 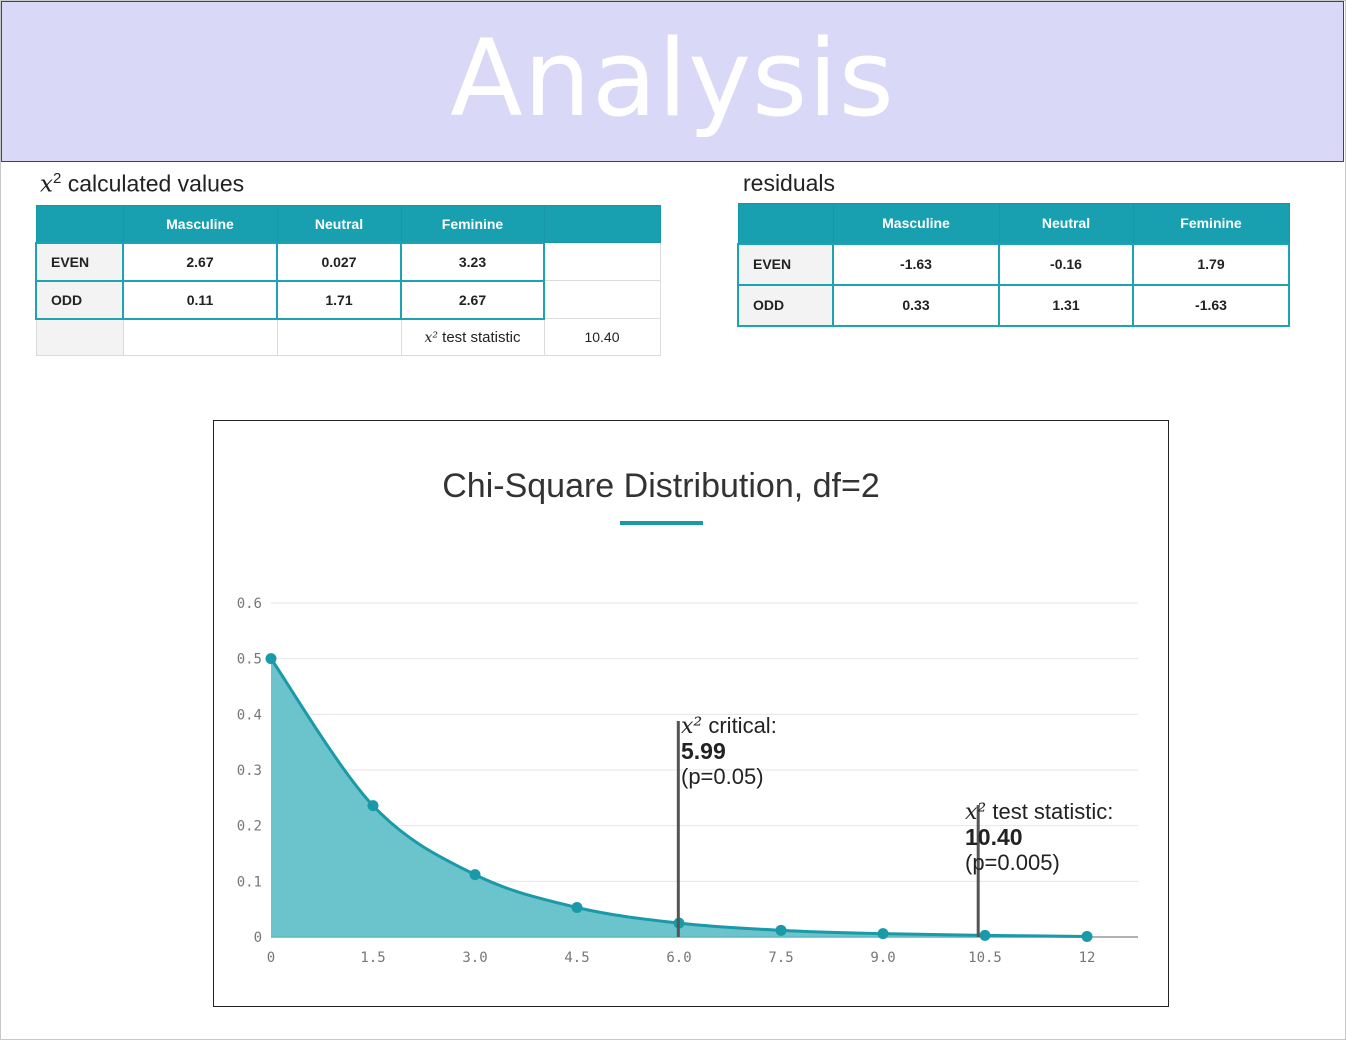 I want to click on chi-col-masculine: Masculine, so click(x=200, y=224).